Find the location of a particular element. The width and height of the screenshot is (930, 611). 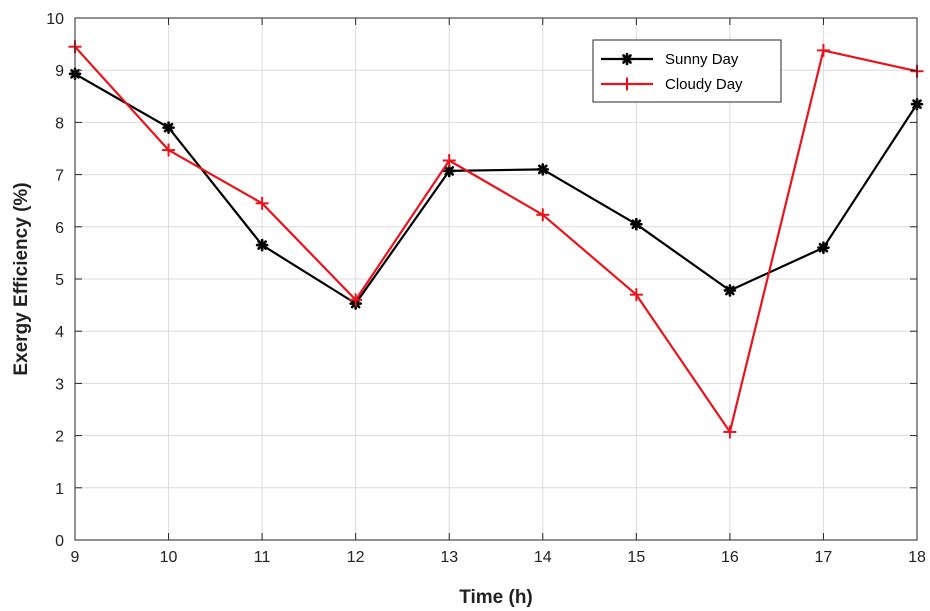

x-tick-label: 17 is located at coordinates (824, 557).